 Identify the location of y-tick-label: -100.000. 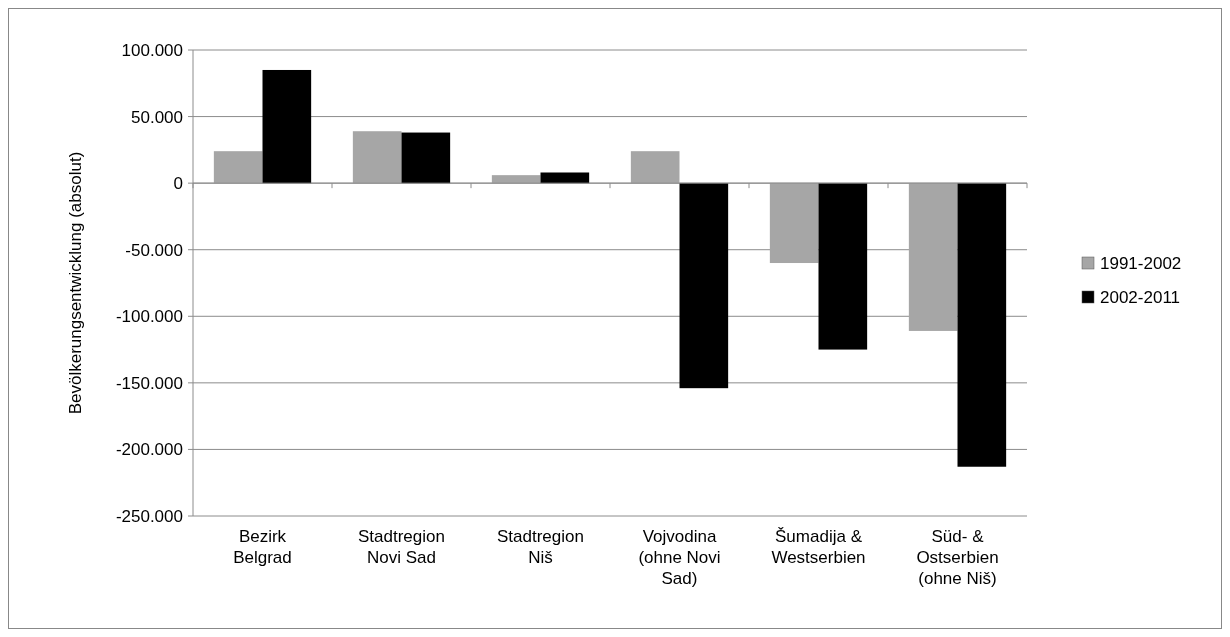
(149, 317).